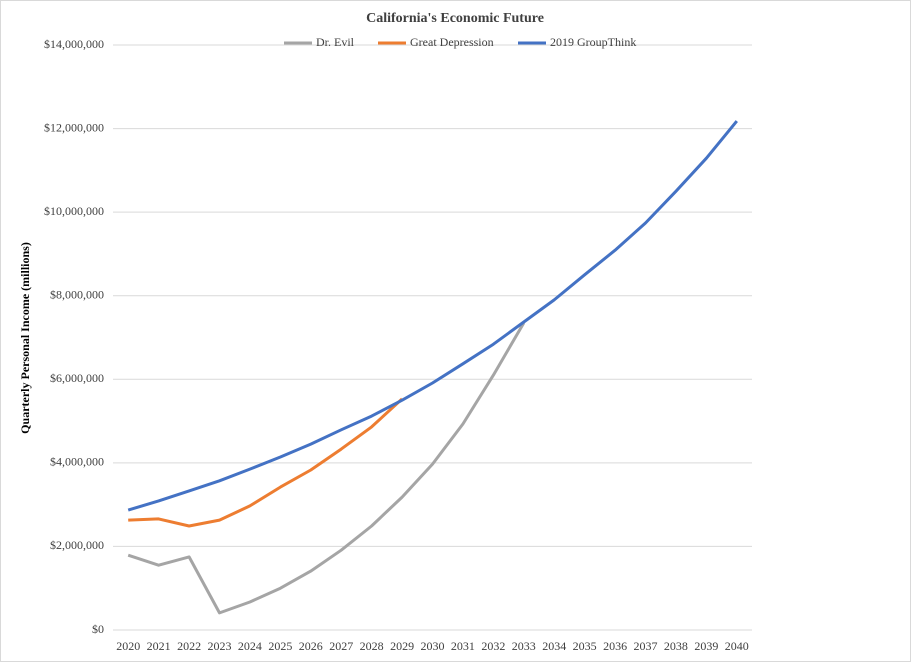  What do you see at coordinates (280, 646) in the screenshot?
I see `x-tick-label: 2025` at bounding box center [280, 646].